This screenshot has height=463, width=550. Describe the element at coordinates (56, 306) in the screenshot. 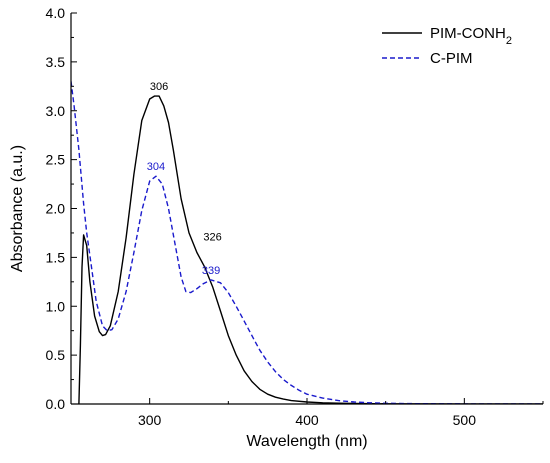

I see `y-tick-label: 1.0` at that location.